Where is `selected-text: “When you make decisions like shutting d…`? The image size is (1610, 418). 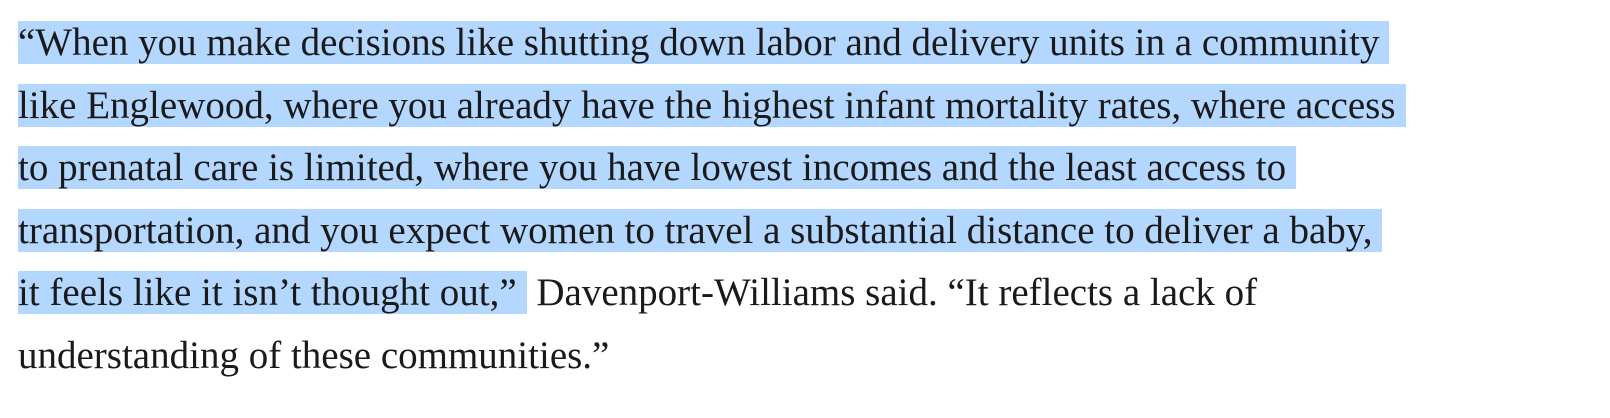 selected-text: “When you make decisions like shutting d… is located at coordinates (704, 42).